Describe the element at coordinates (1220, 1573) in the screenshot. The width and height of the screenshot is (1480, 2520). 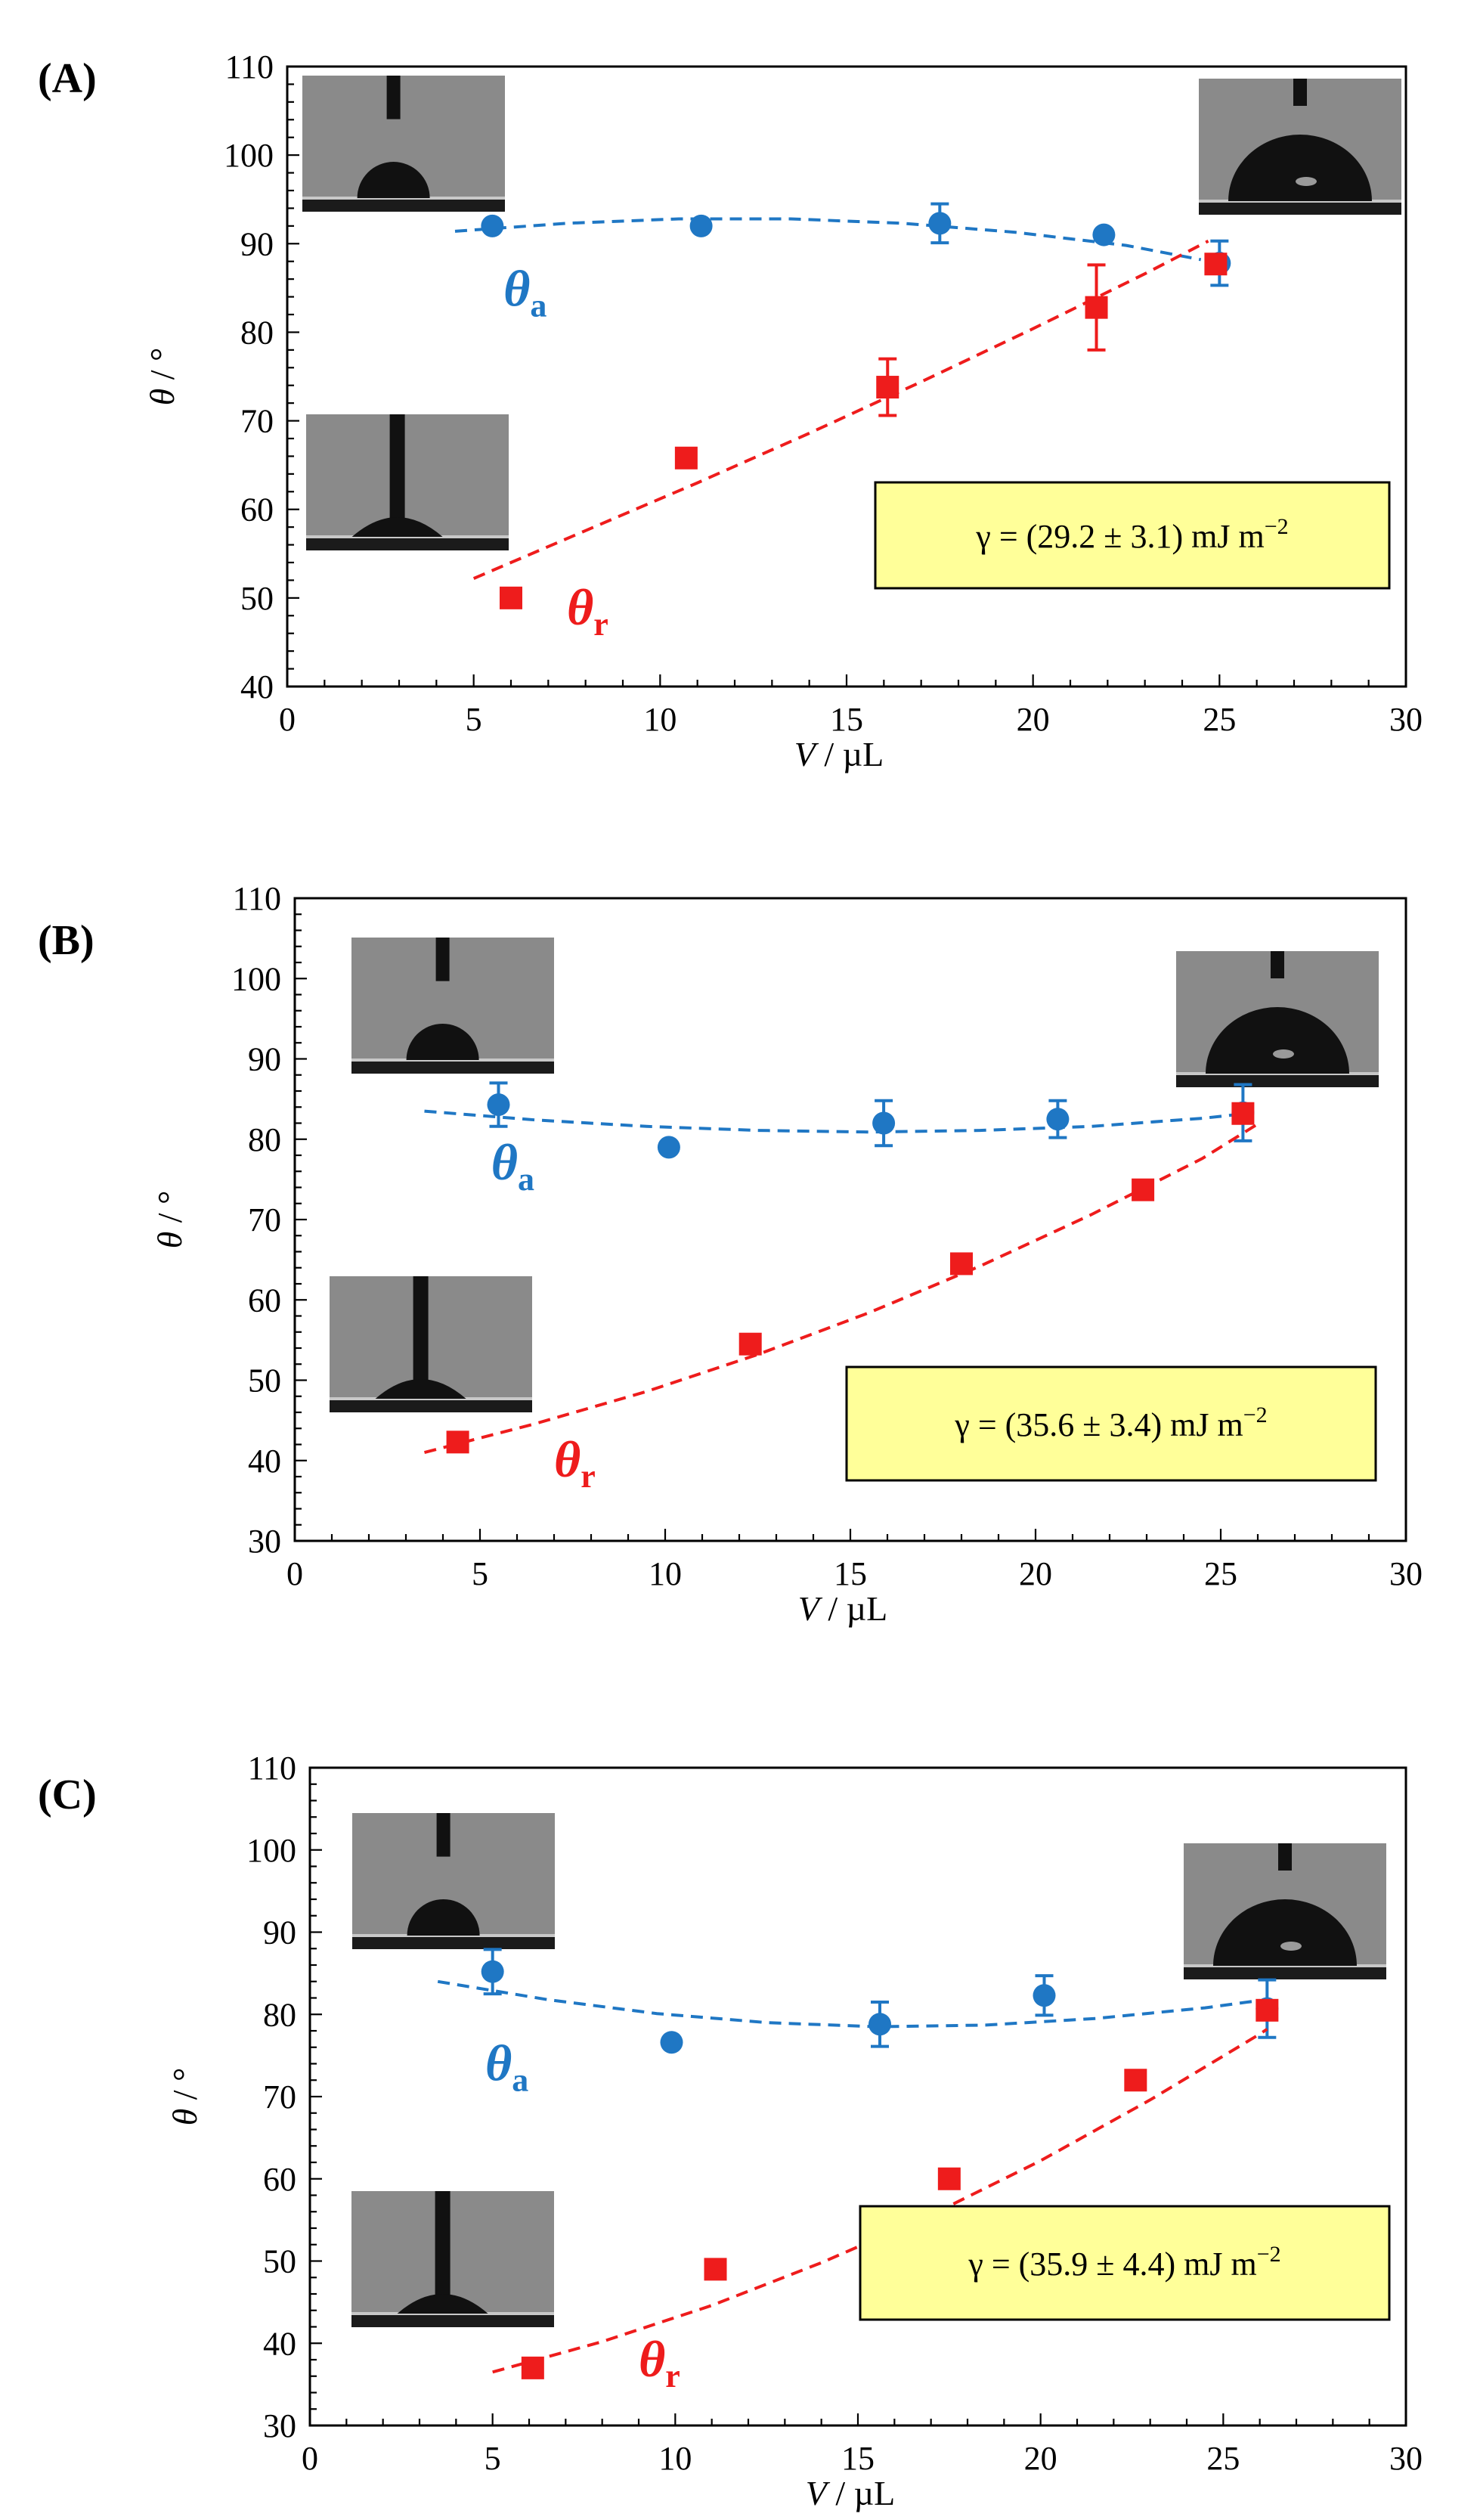
I see `x-tick-label: 25` at that location.